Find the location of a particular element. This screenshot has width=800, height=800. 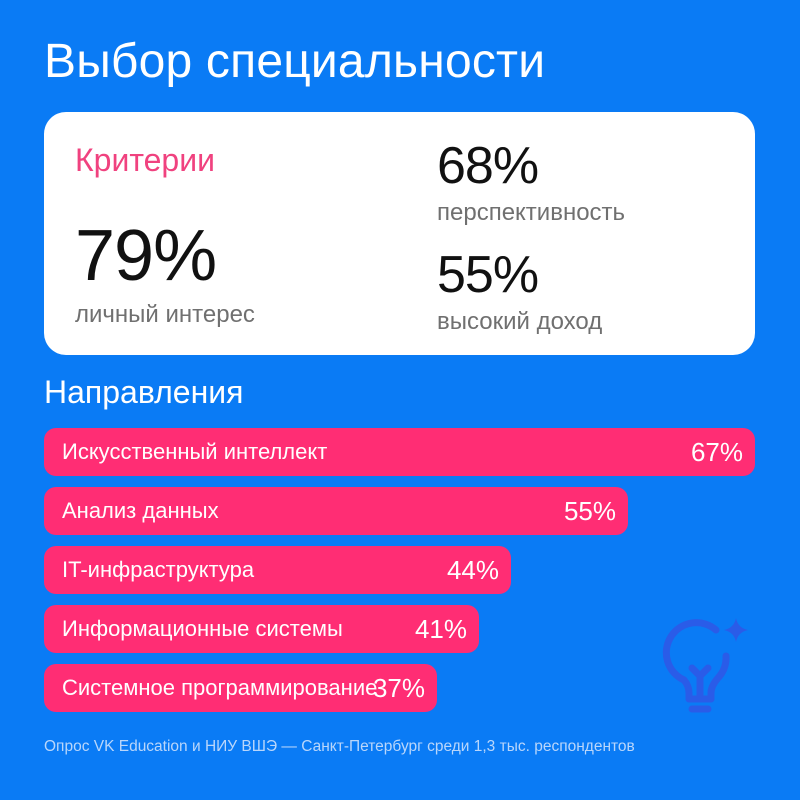

criteria-heading: Критерии is located at coordinates (145, 160).